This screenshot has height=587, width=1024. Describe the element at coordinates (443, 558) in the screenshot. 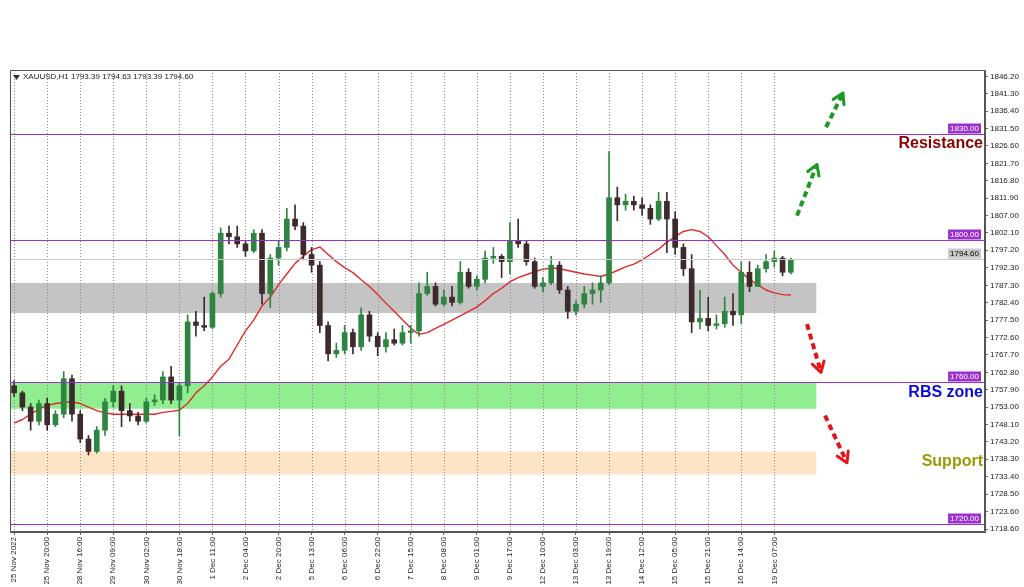

I see `x-tick-label: 8 Dec 08:00` at that location.